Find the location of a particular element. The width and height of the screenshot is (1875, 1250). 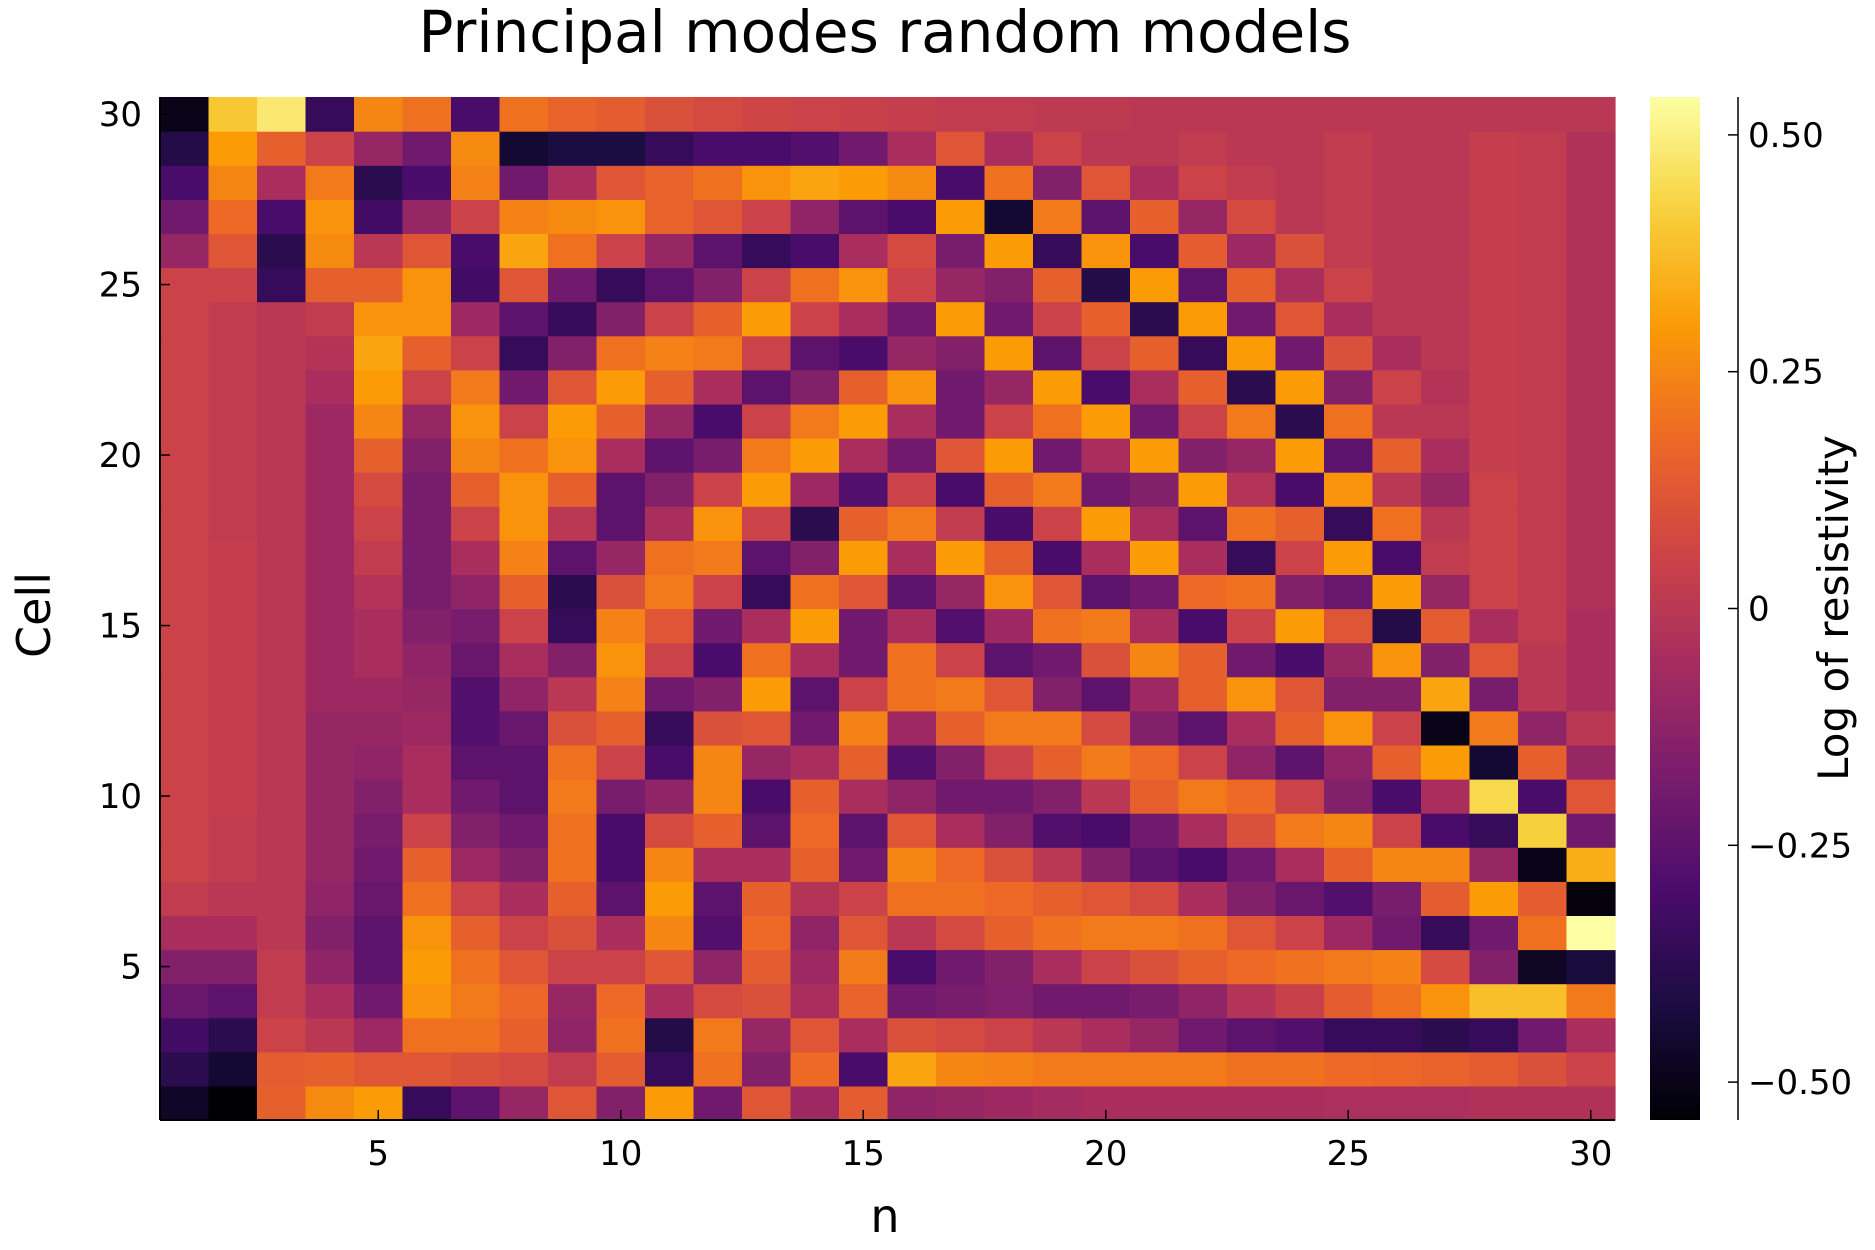

chart-title: Principal modes random models is located at coordinates (885, 33).